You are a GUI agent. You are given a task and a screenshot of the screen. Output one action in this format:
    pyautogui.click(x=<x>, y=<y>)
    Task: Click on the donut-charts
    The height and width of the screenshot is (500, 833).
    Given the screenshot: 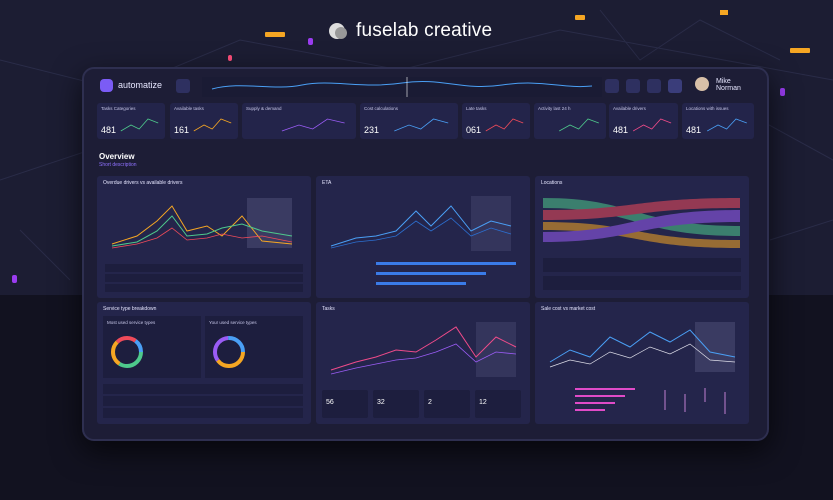 What is the action you would take?
    pyautogui.click(x=203, y=377)
    